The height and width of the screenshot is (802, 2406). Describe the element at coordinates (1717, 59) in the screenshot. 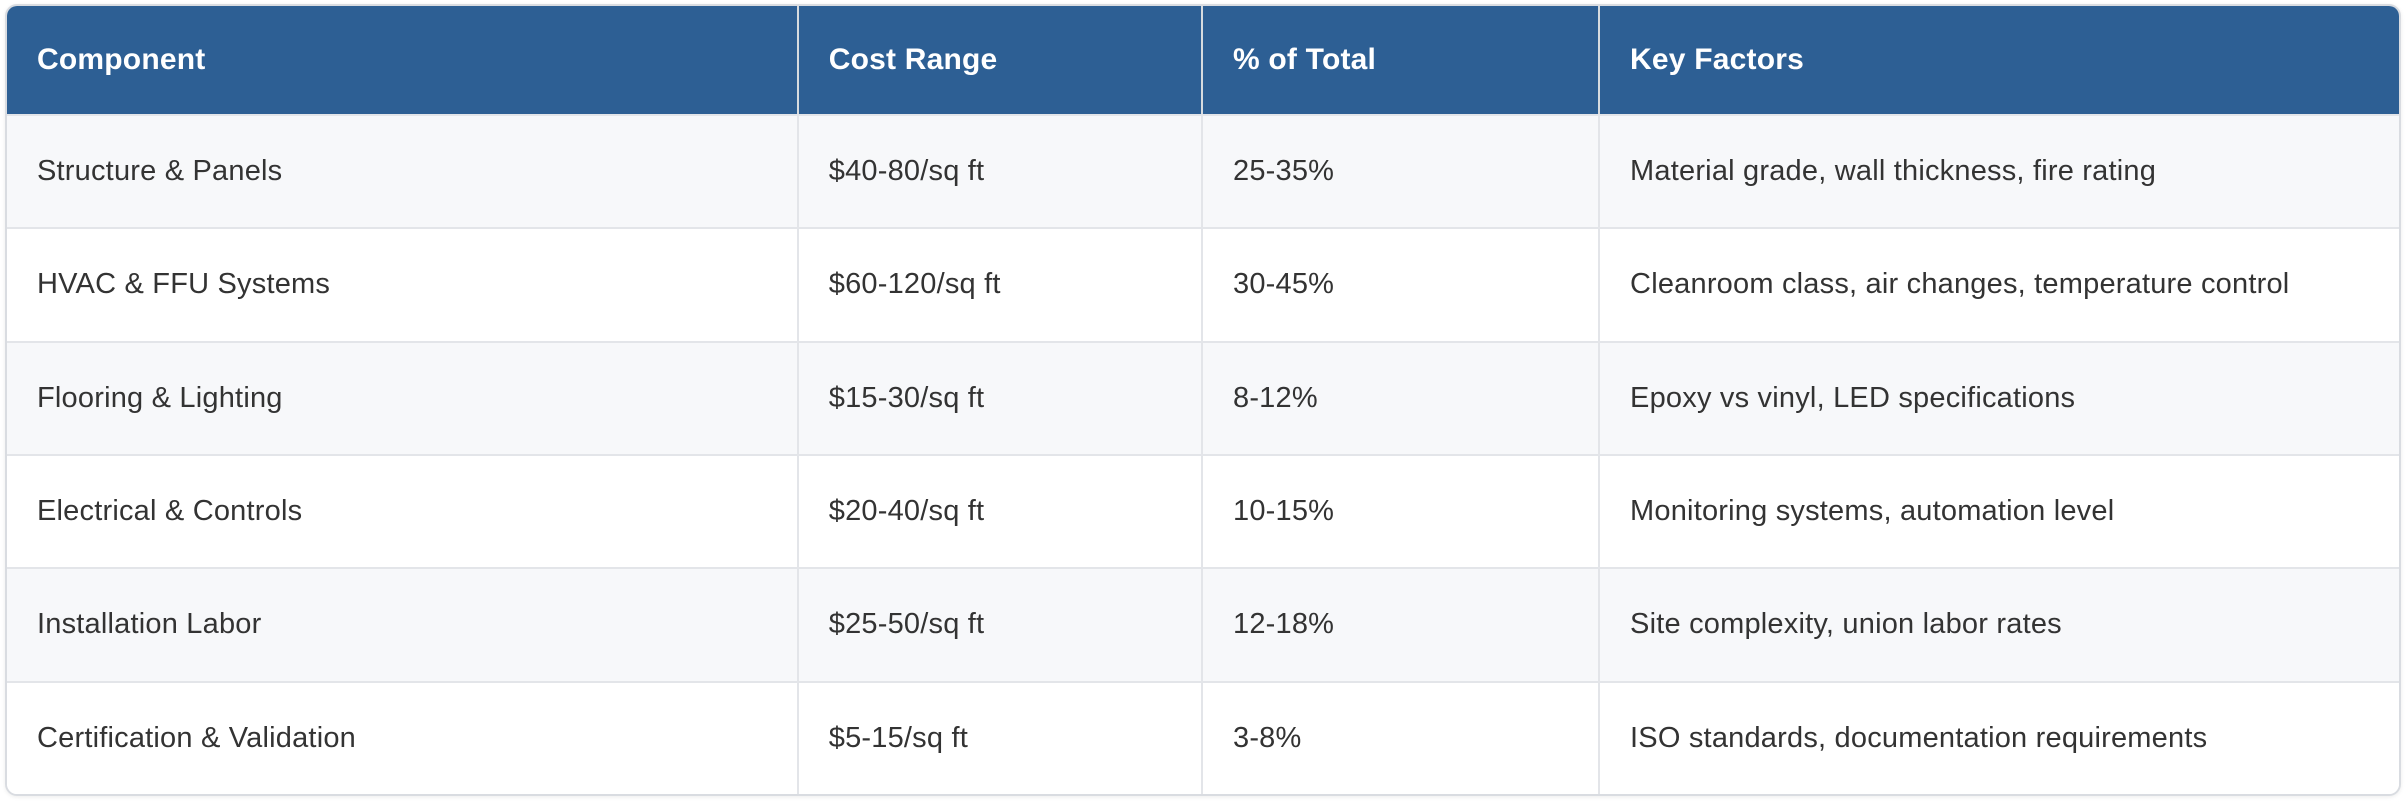

I see `column-header-key-factors: Key Factors` at that location.